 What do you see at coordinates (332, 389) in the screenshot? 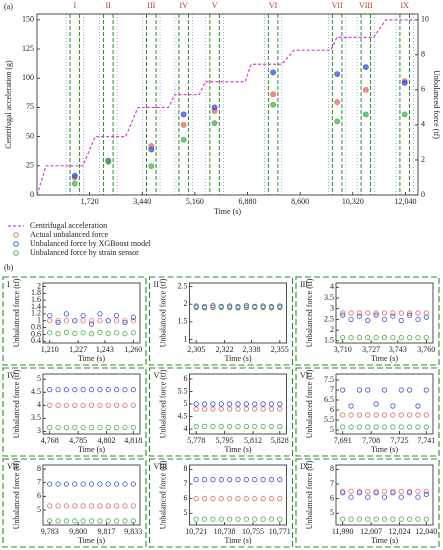
I see `y-tick-label: 7` at bounding box center [332, 389].